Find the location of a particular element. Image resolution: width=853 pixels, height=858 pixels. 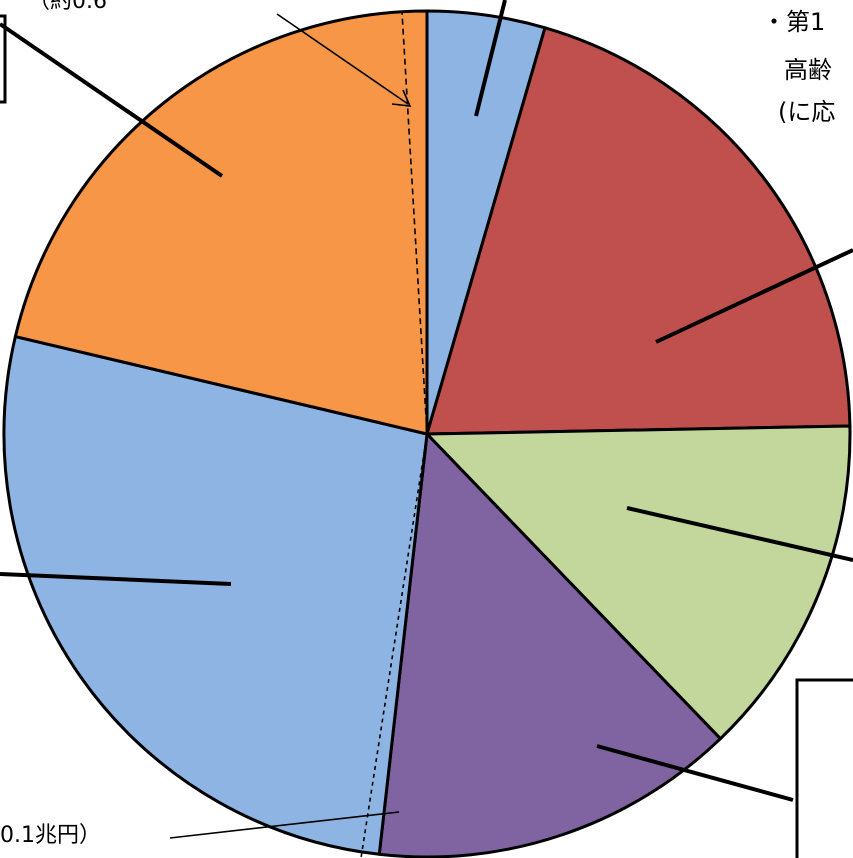

label-box-bottom-right is located at coordinates (824, 768).